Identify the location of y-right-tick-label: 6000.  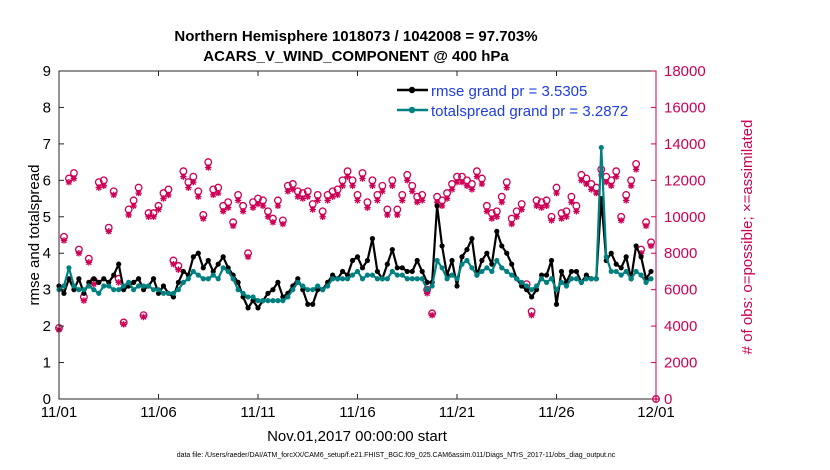
(680, 290).